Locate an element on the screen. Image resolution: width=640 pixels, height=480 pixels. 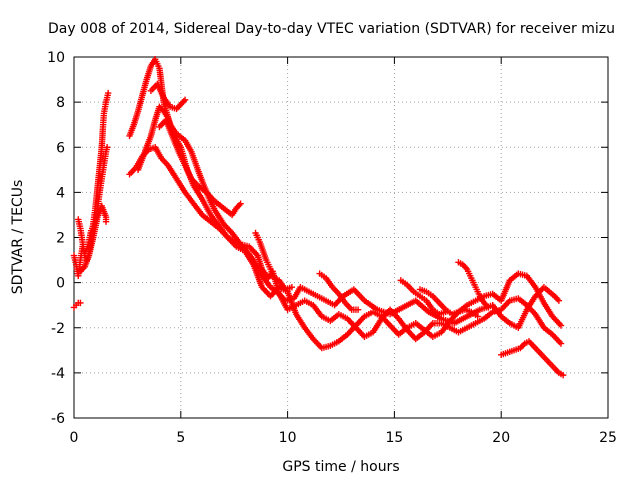
y-tick-label: -4 is located at coordinates (58, 374).